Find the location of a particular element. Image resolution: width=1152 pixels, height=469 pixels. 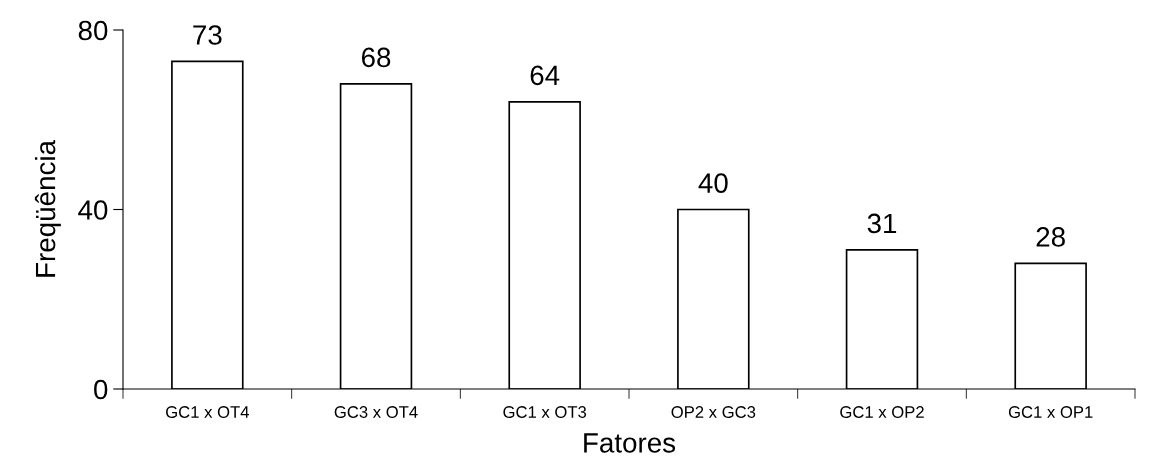

data-label: 73 is located at coordinates (207, 35).